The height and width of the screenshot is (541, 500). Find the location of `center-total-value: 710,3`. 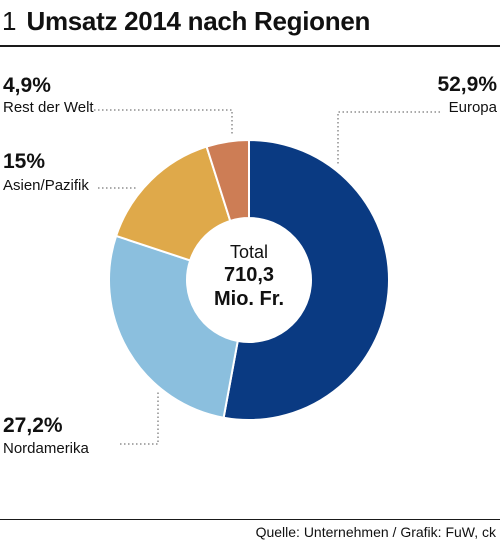

center-total-value: 710,3 is located at coordinates (249, 275).